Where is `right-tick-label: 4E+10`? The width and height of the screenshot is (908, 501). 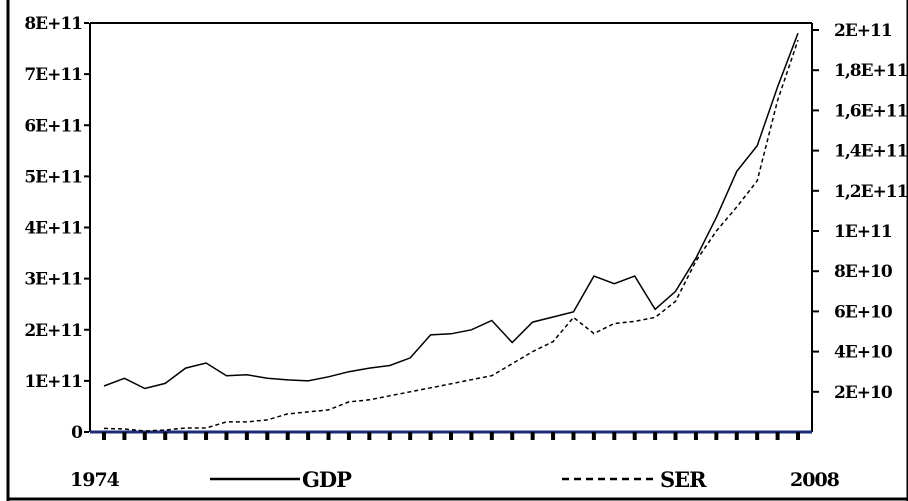 right-tick-label: 4E+10 is located at coordinates (863, 353).